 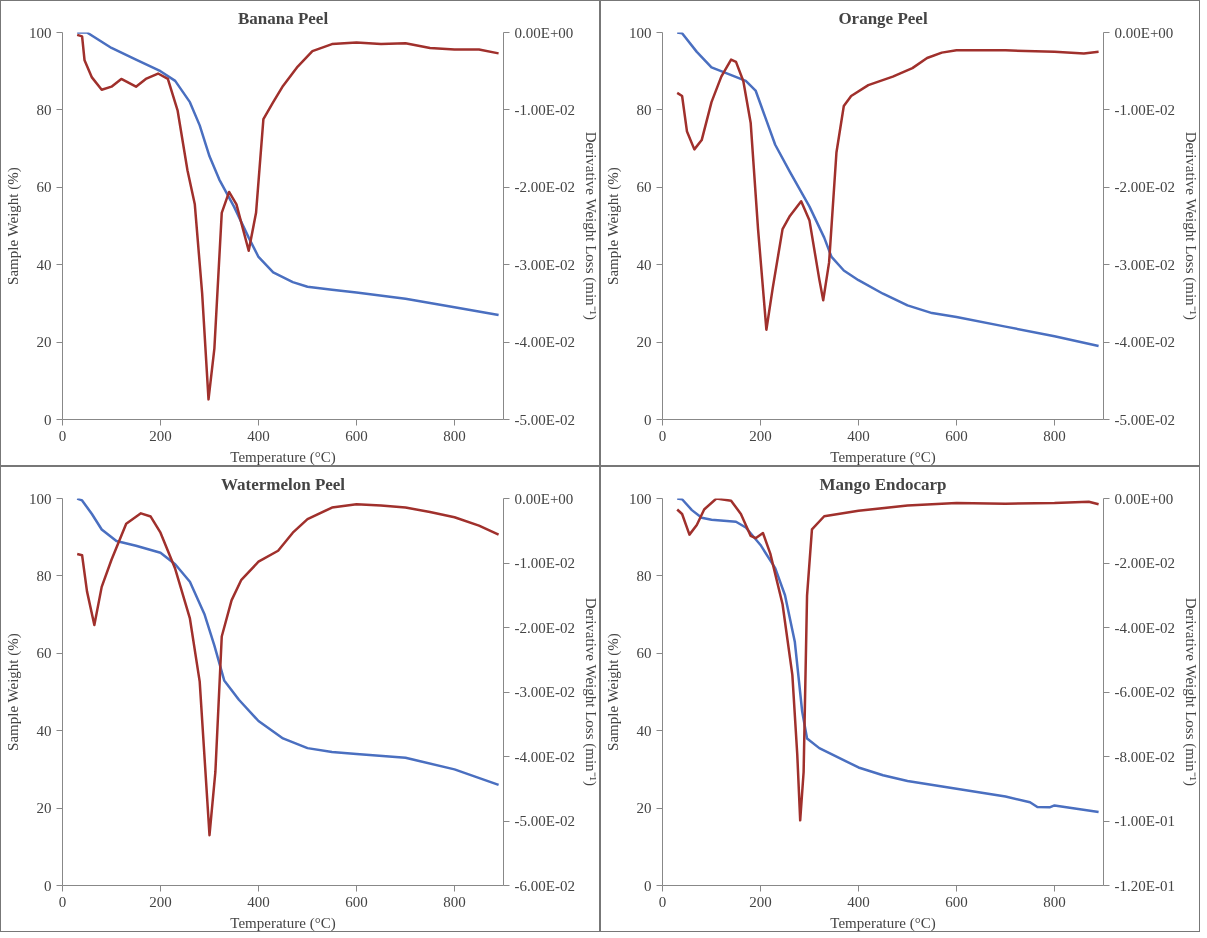 I want to click on chart-title: Banana Peel, so click(x=283, y=18).